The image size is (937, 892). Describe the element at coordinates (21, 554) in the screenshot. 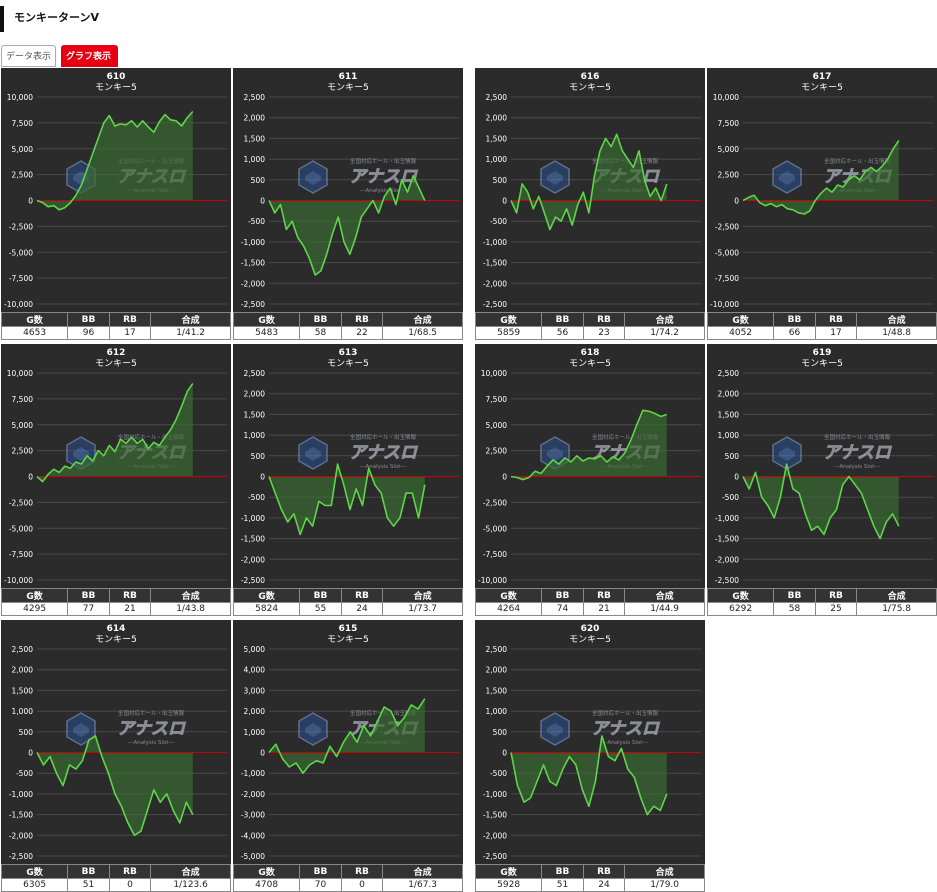

I see `y-tick-label: -7,500` at that location.